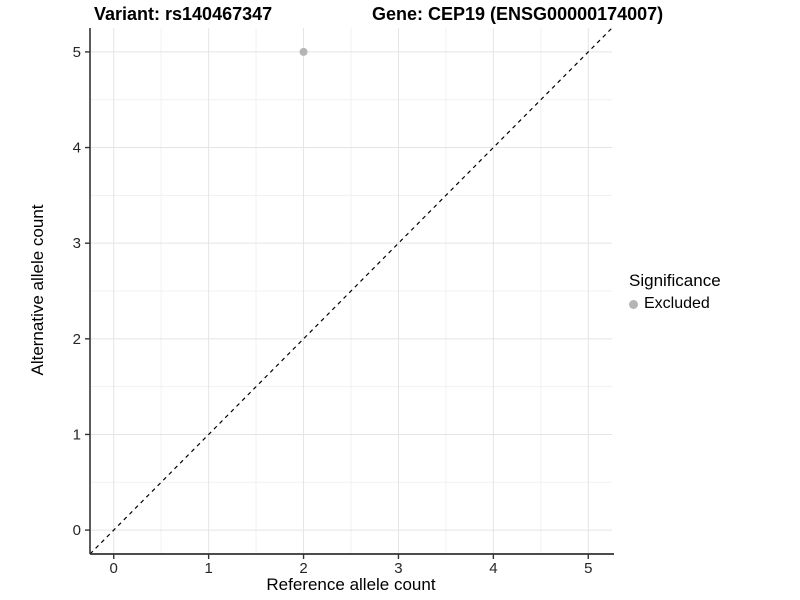 This screenshot has height=600, width=800. Describe the element at coordinates (77, 243) in the screenshot. I see `y-tick-label: 3` at that location.